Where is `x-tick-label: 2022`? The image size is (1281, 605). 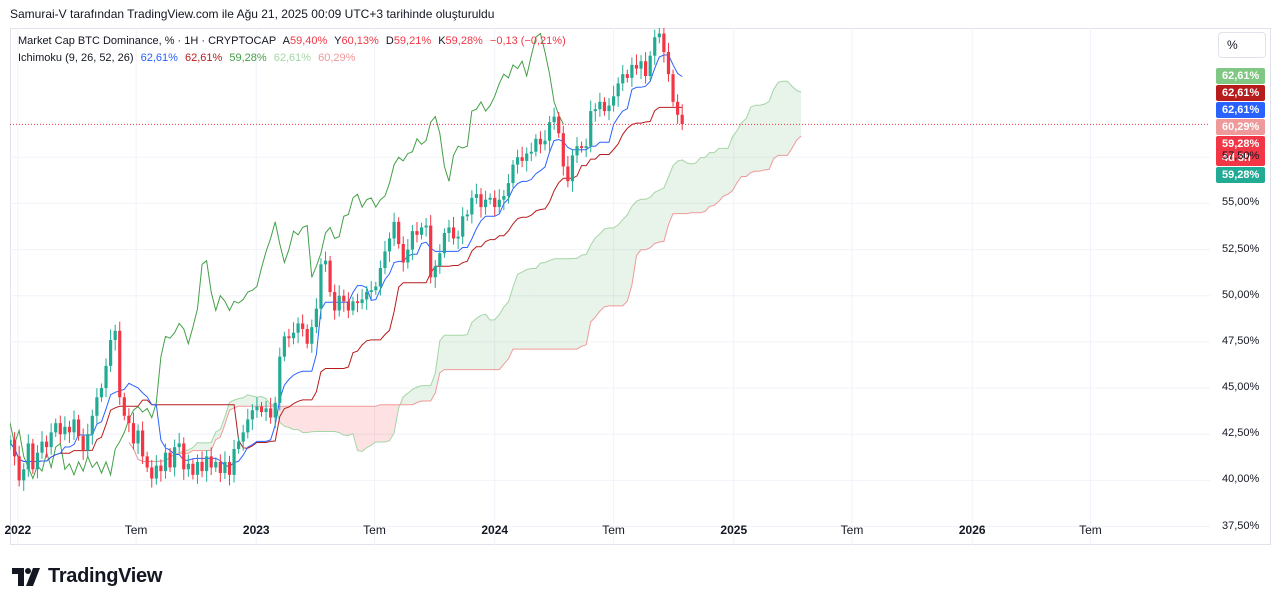
x-tick-label: 2022 is located at coordinates (18, 530).